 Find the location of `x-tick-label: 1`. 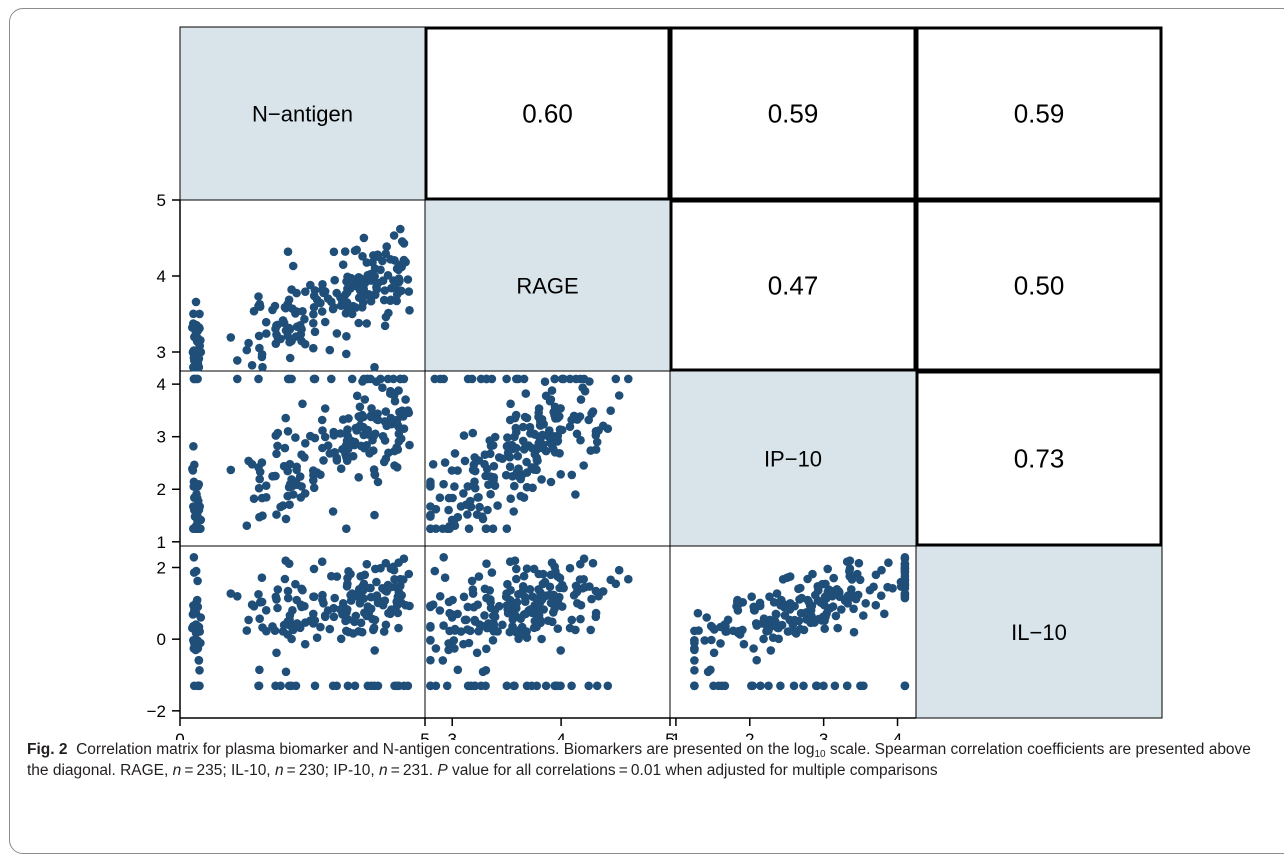

x-tick-label: 1 is located at coordinates (675, 735).